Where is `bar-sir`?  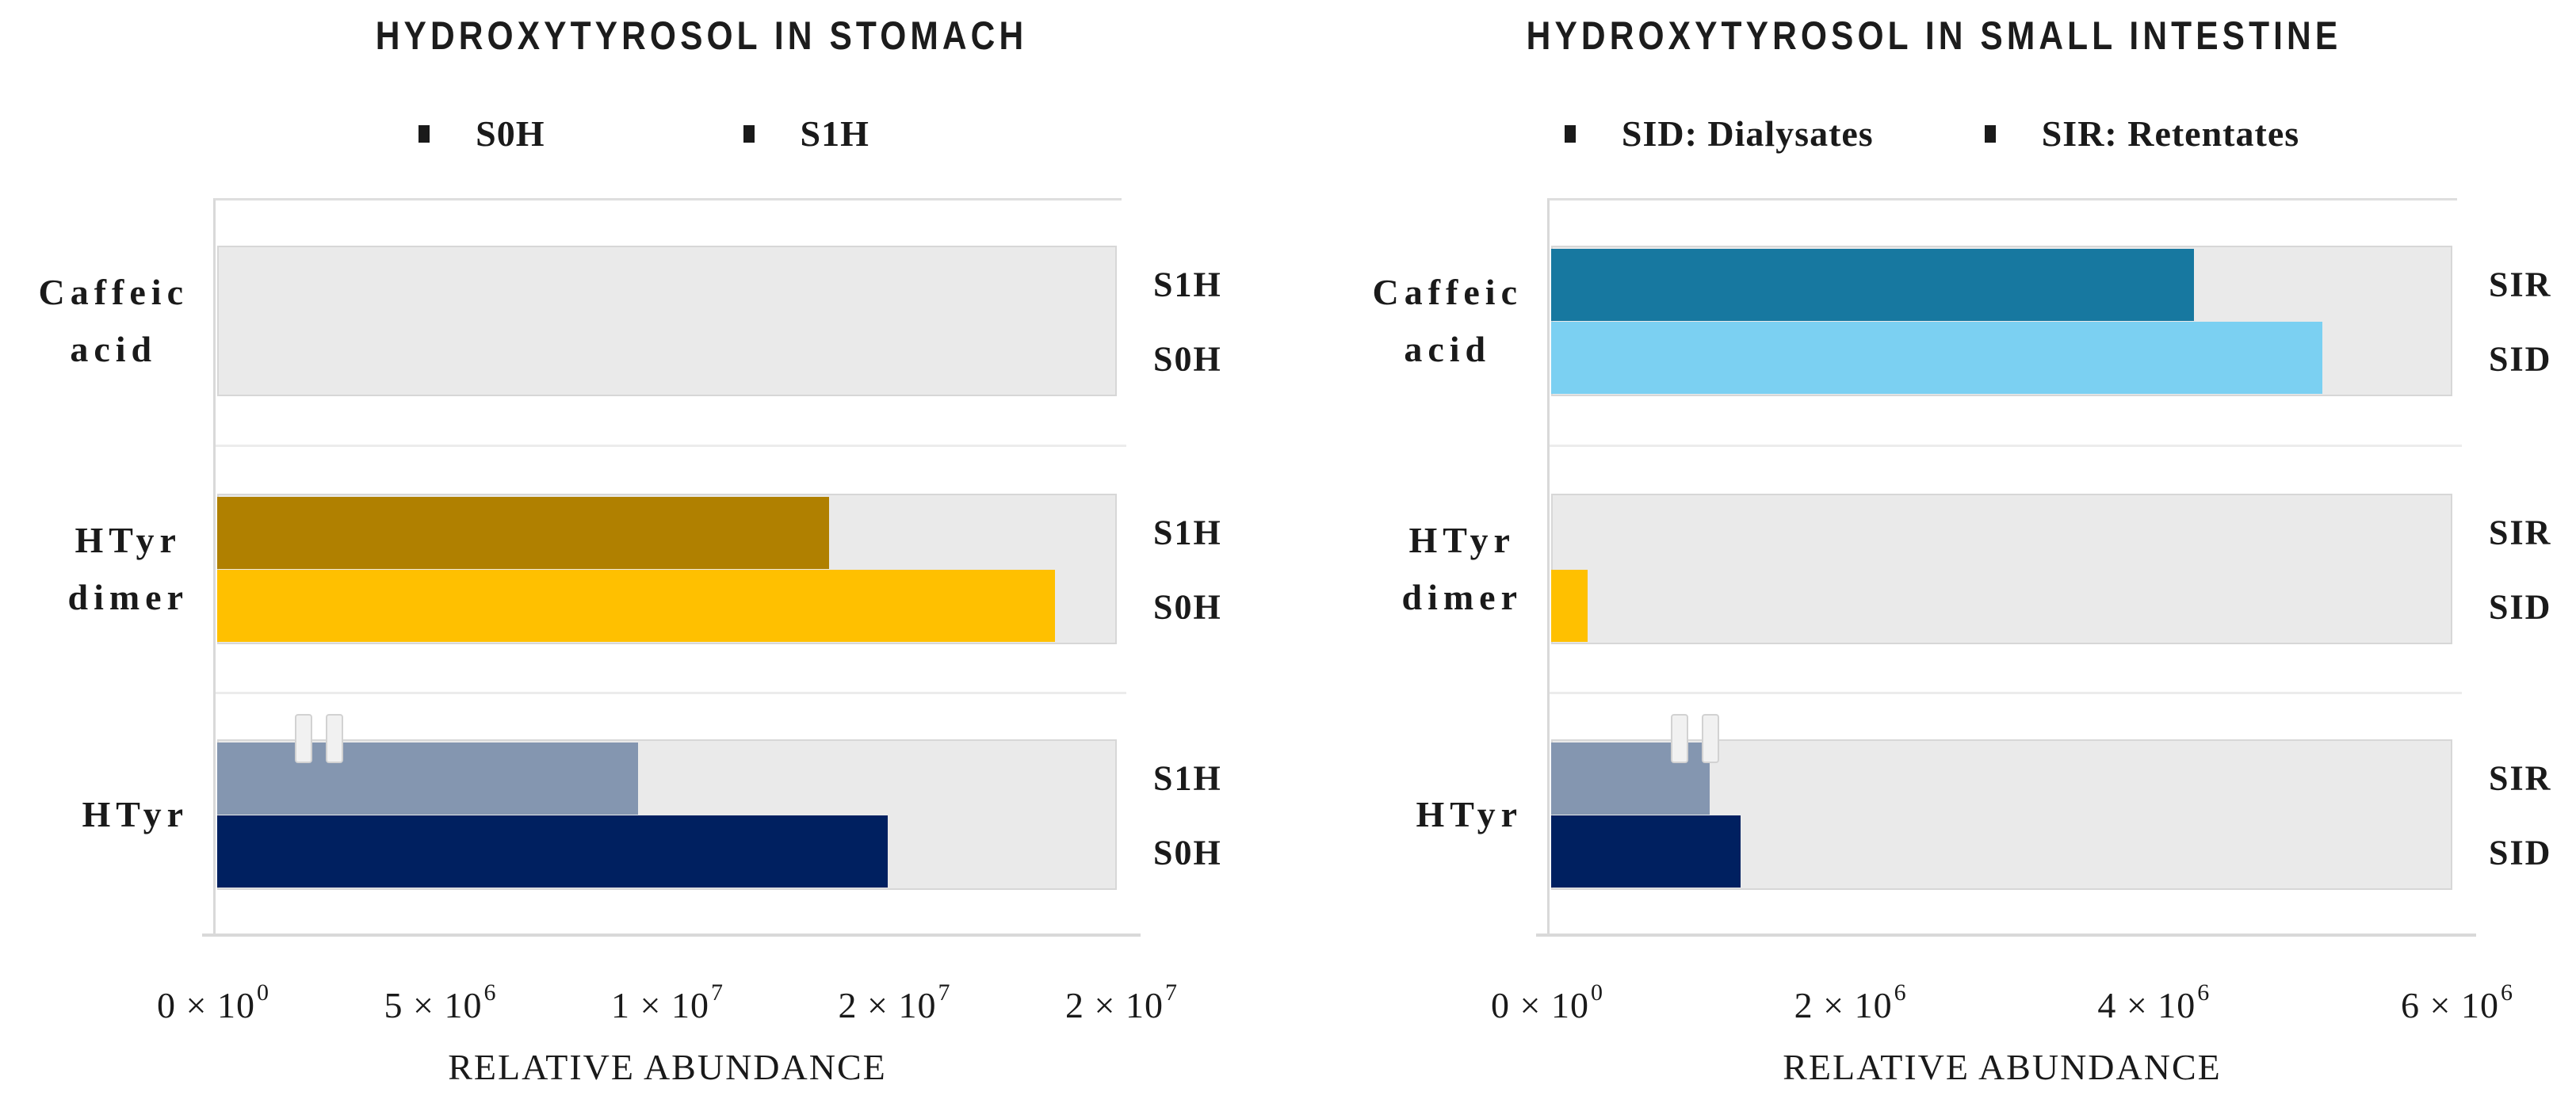 bar-sir is located at coordinates (1873, 285).